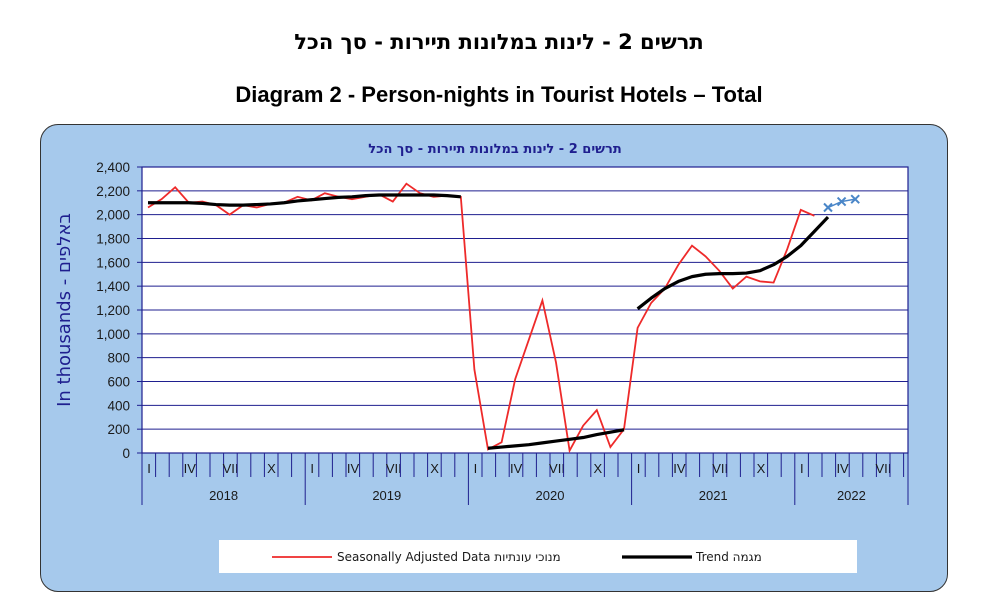 This screenshot has width=998, height=615. I want to click on y-tick-label: 600, so click(118, 382).